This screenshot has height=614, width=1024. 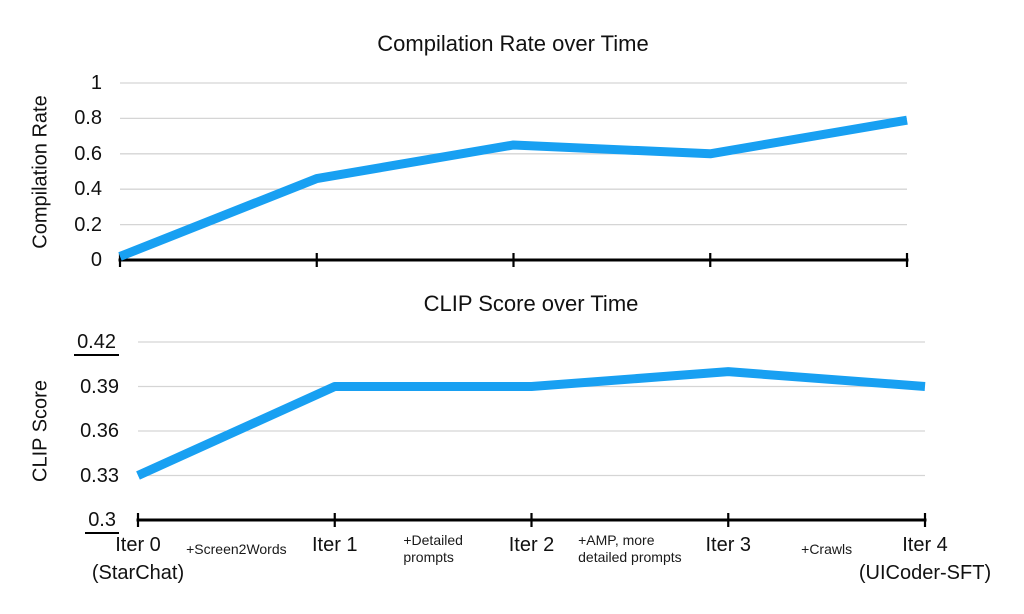 I want to click on iteration-label: Iter 3, so click(x=728, y=545).